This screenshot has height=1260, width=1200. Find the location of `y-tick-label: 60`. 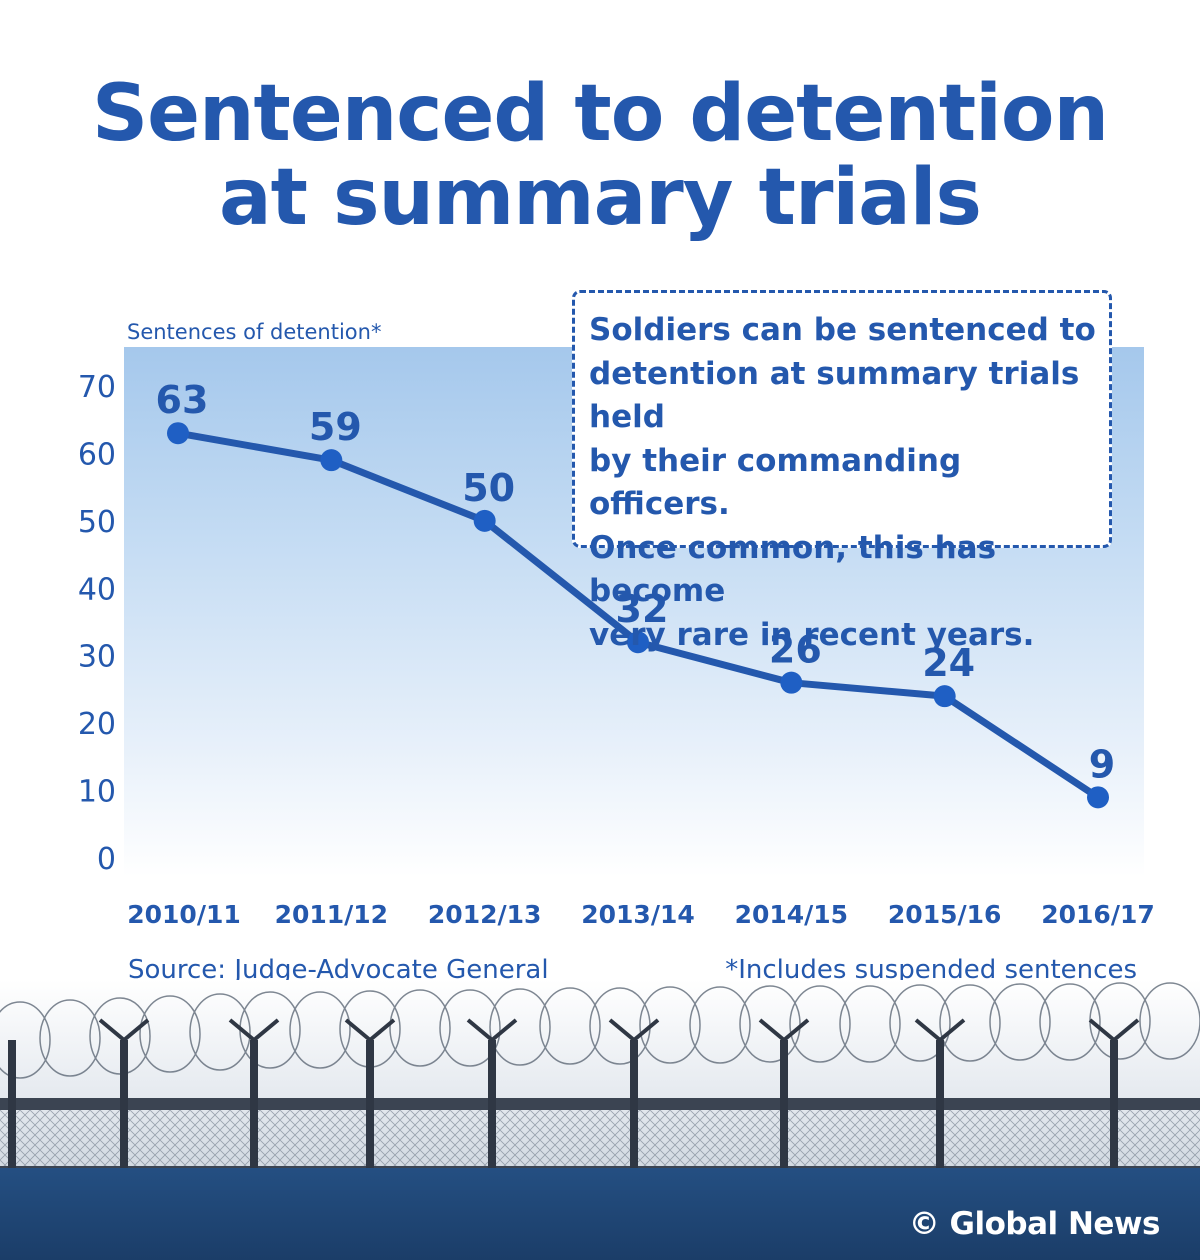

y-tick-label: 60 is located at coordinates (97, 454).